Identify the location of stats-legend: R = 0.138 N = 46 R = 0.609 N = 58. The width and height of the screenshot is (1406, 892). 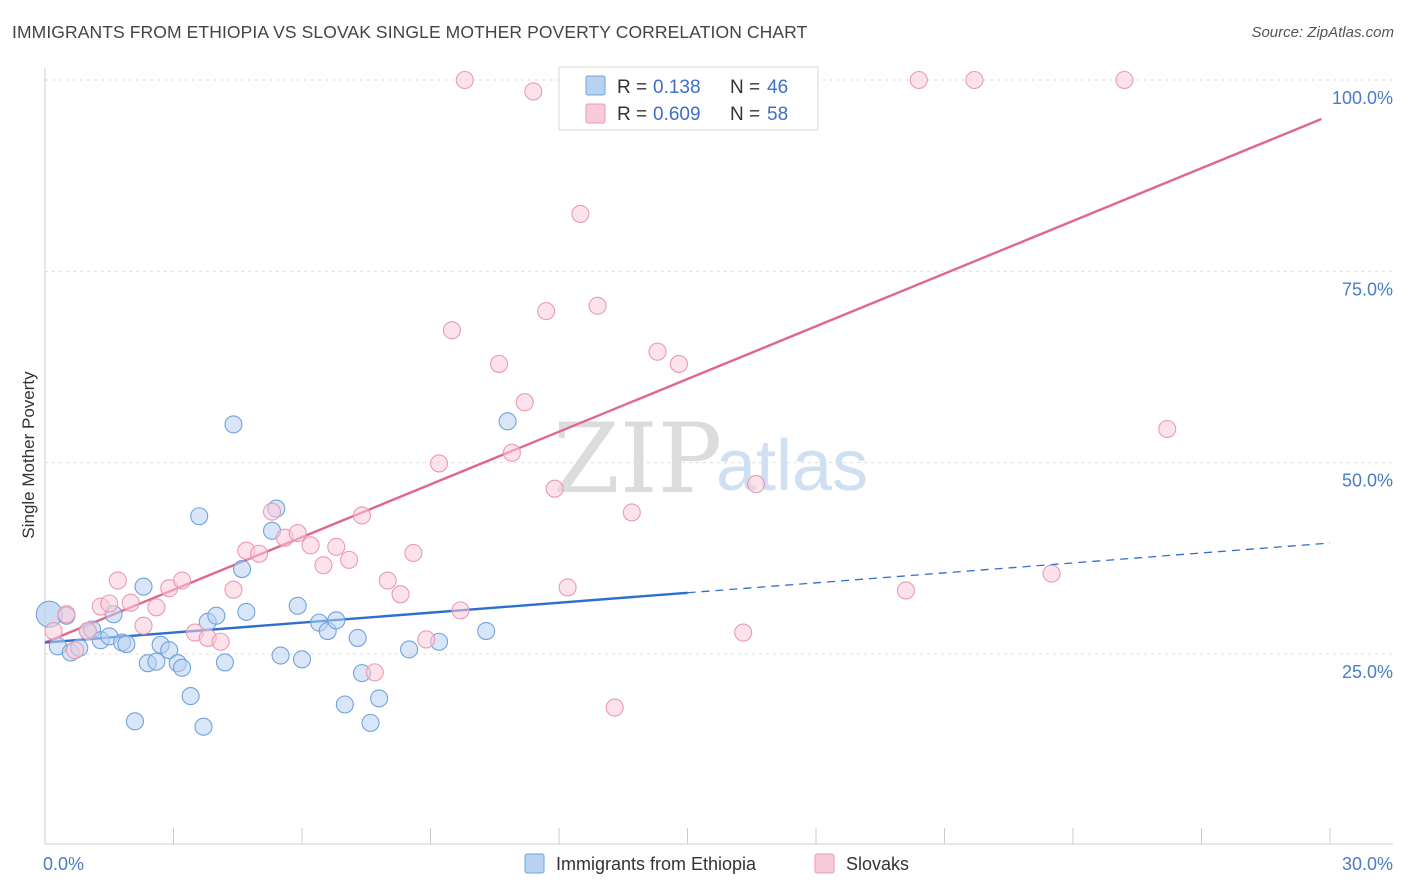
(688, 98).